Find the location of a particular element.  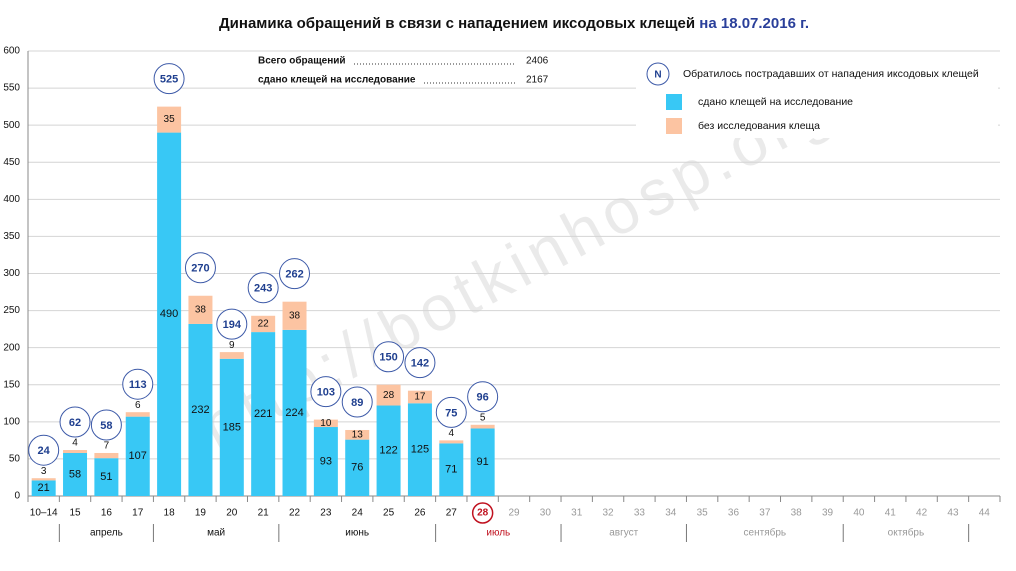

total-label: 58 is located at coordinates (106, 426).